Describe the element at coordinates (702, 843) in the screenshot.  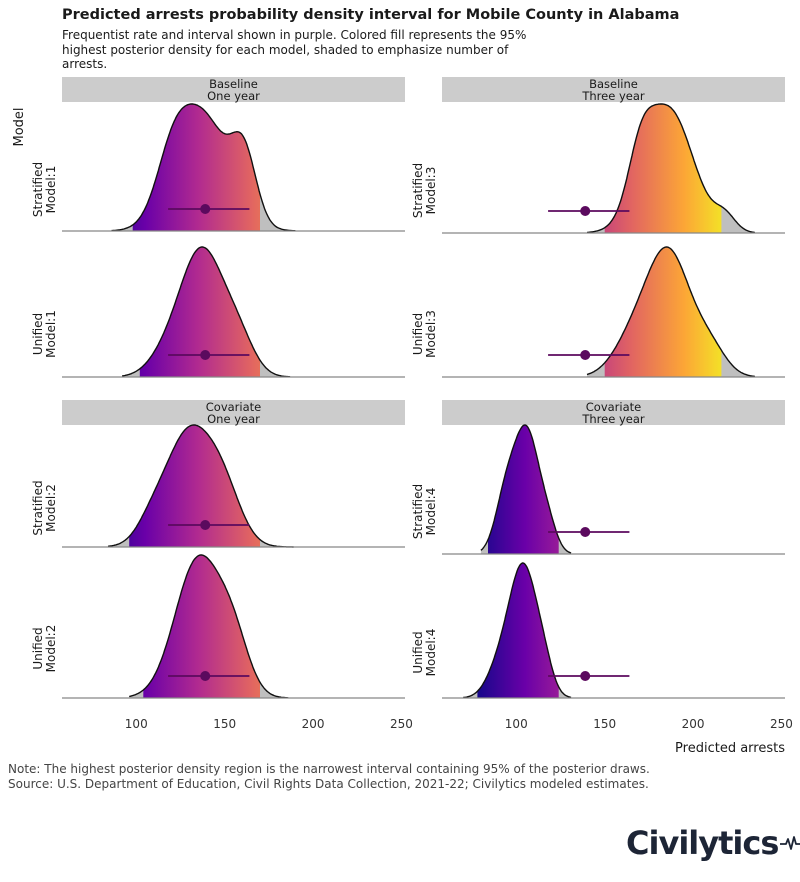
I see `logo-wordmark: Civilytics` at that location.